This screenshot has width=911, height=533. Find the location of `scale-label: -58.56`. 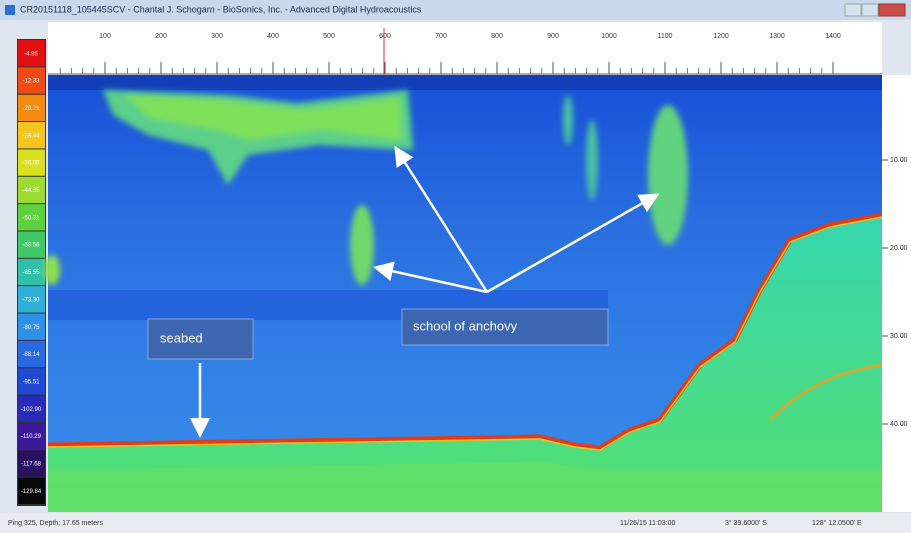

scale-label: -58.56 is located at coordinates (31, 246).